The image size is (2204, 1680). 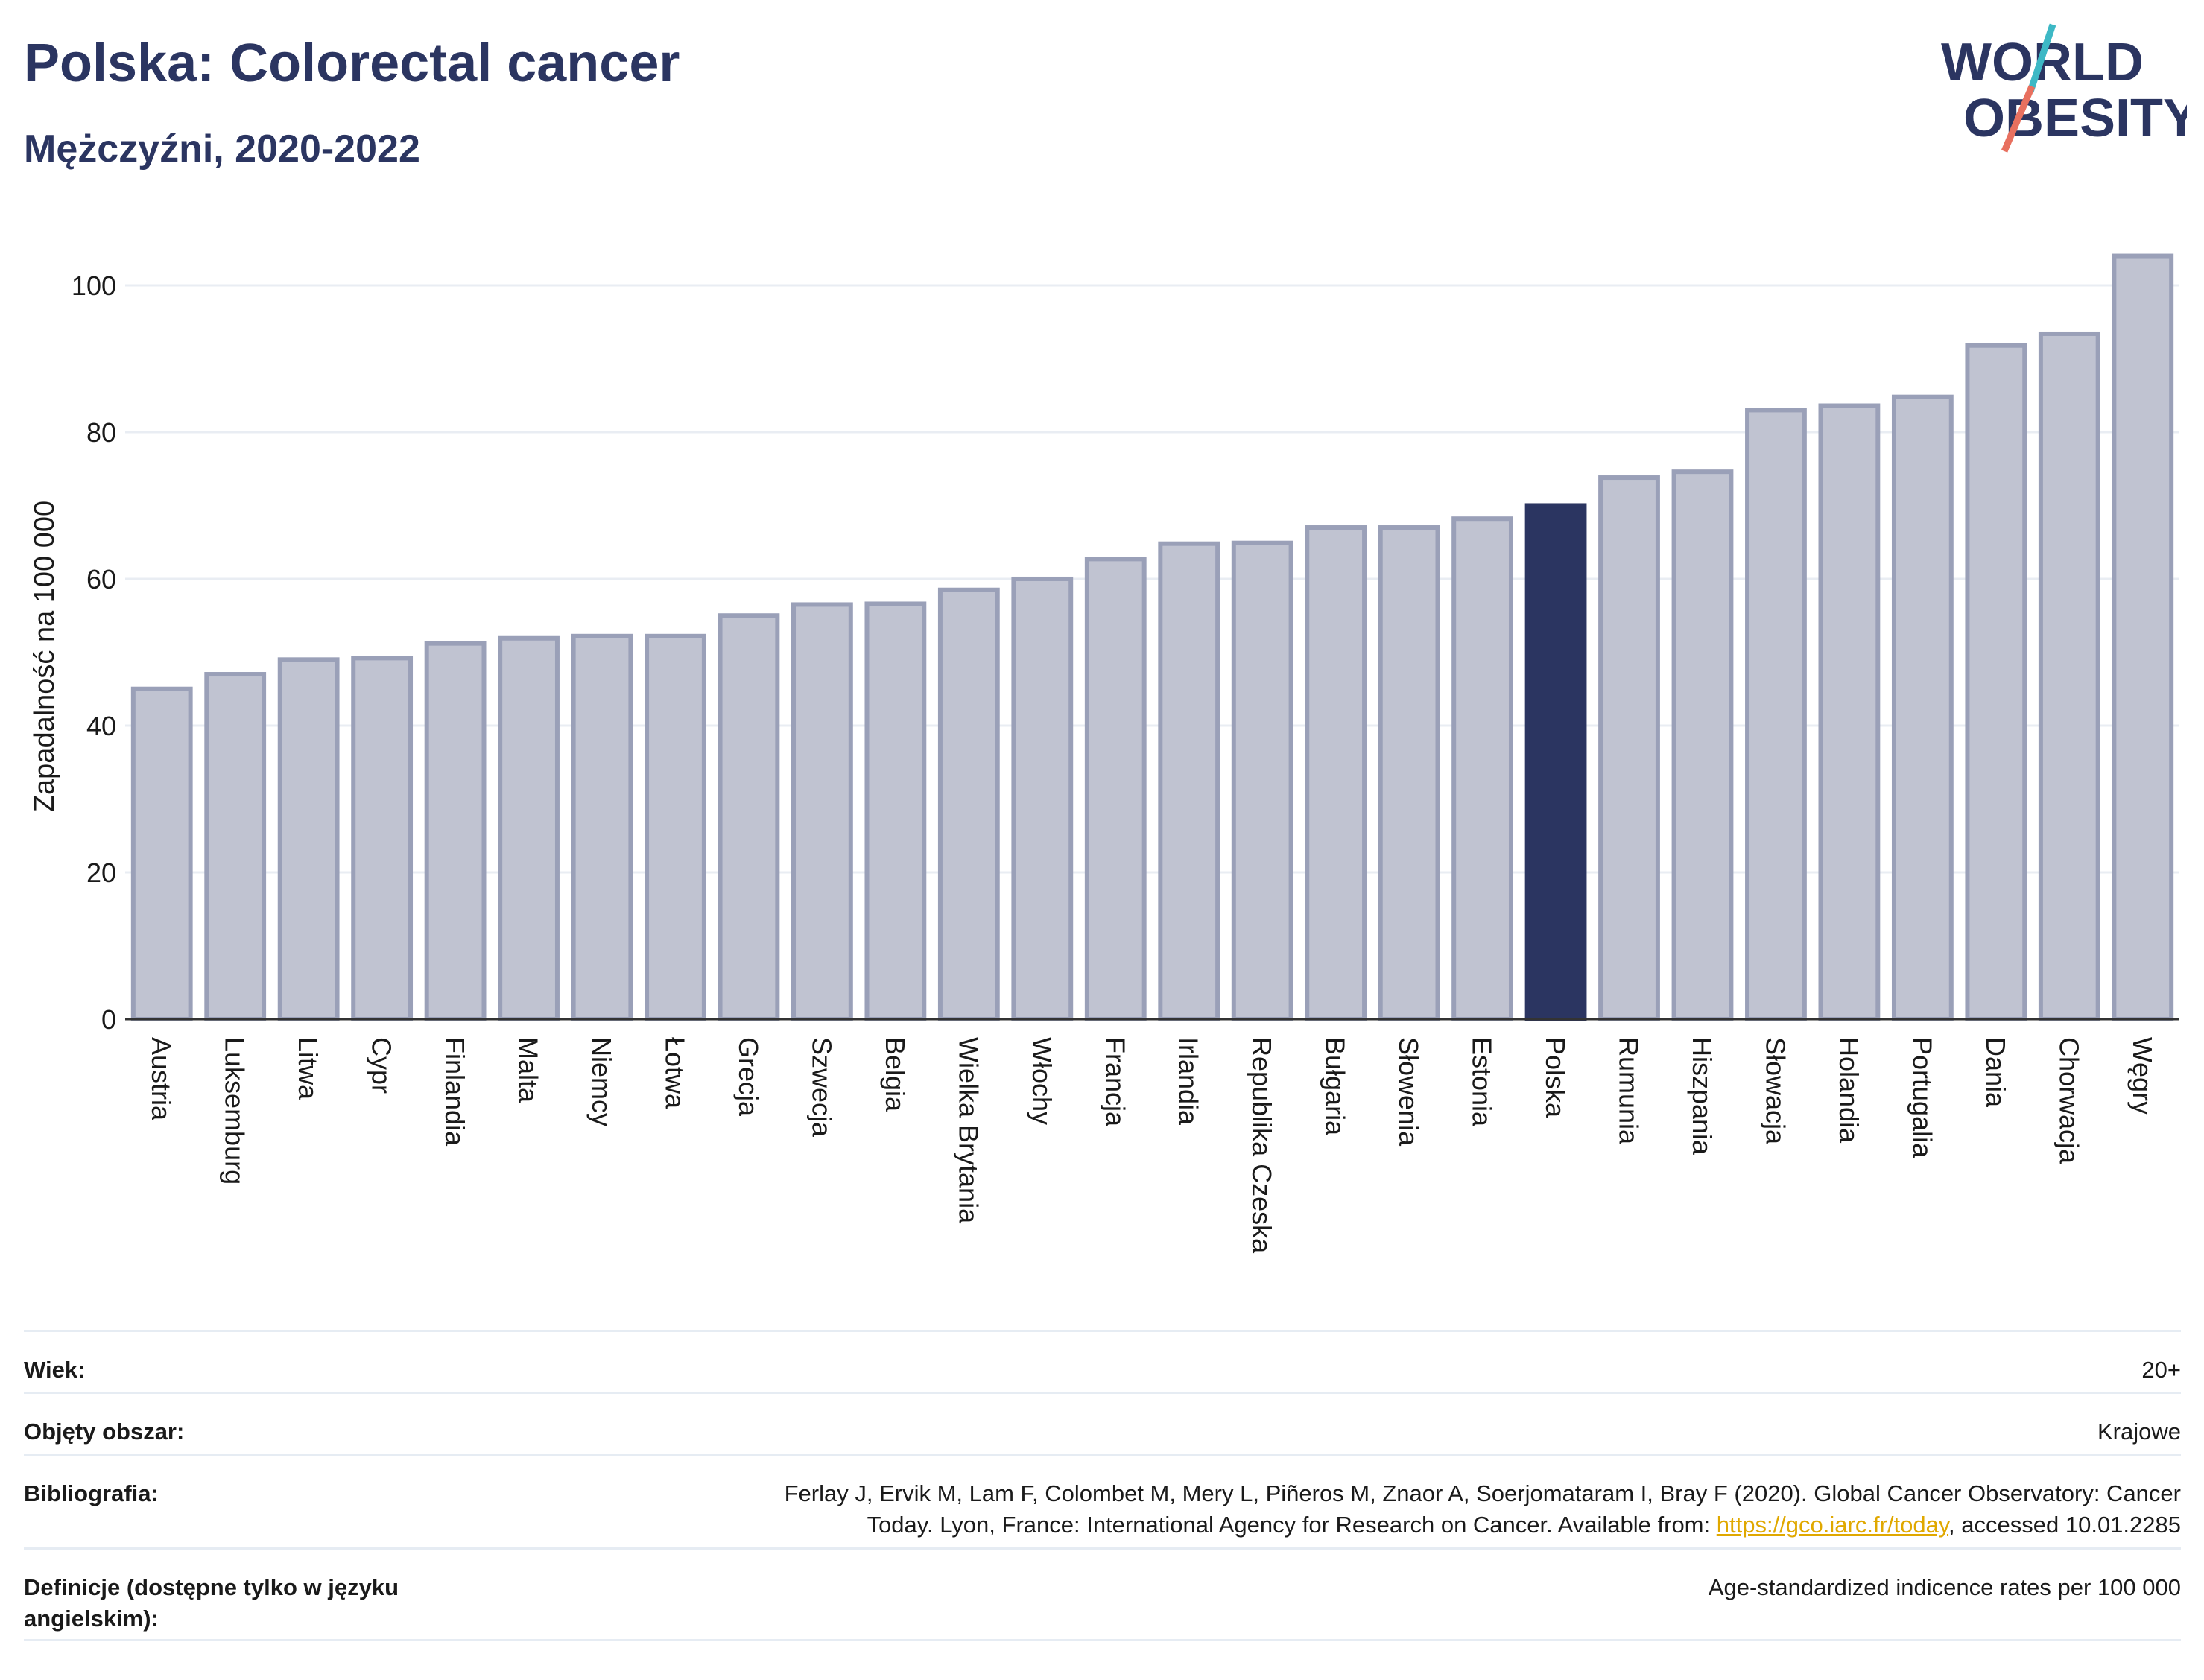 I want to click on bar-chorwacja, so click(x=2069, y=676).